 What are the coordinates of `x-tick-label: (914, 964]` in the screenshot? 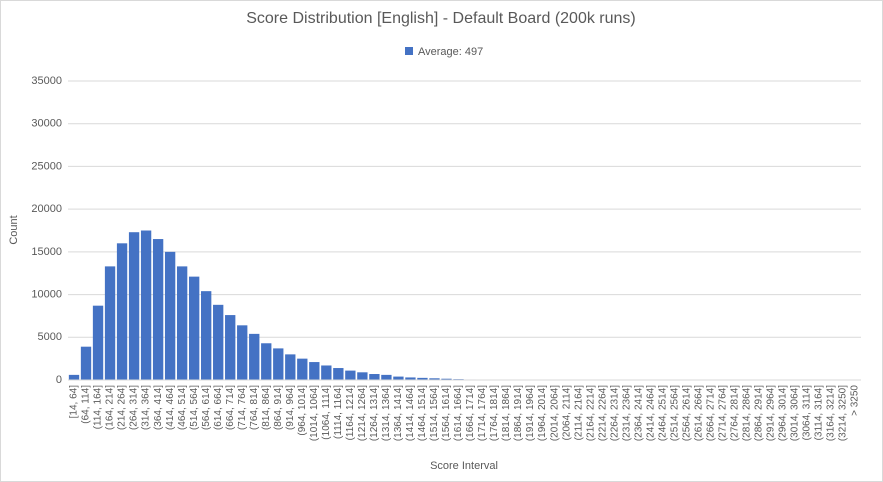 It's located at (290, 407).